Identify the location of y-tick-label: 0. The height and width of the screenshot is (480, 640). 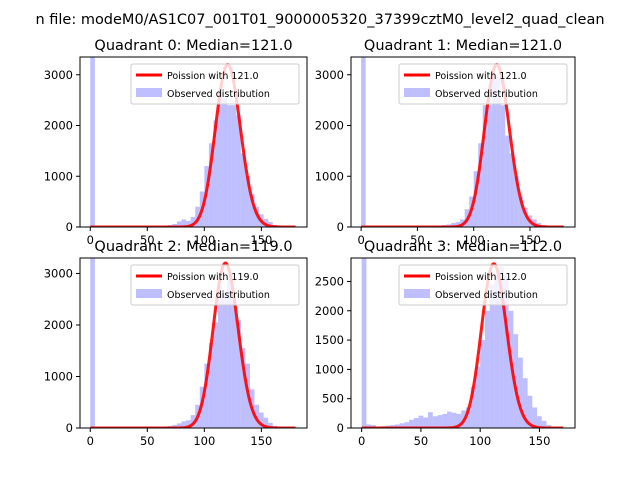
(69, 227).